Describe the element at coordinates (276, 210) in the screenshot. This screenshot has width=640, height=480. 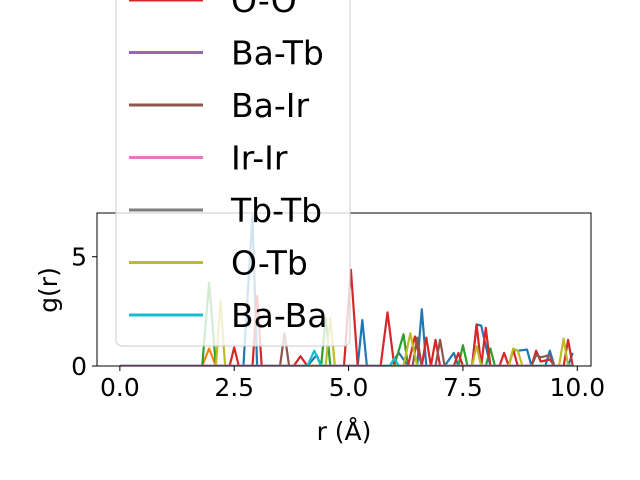
I see `legend-label-tb-tb: Tb-Tb` at that location.